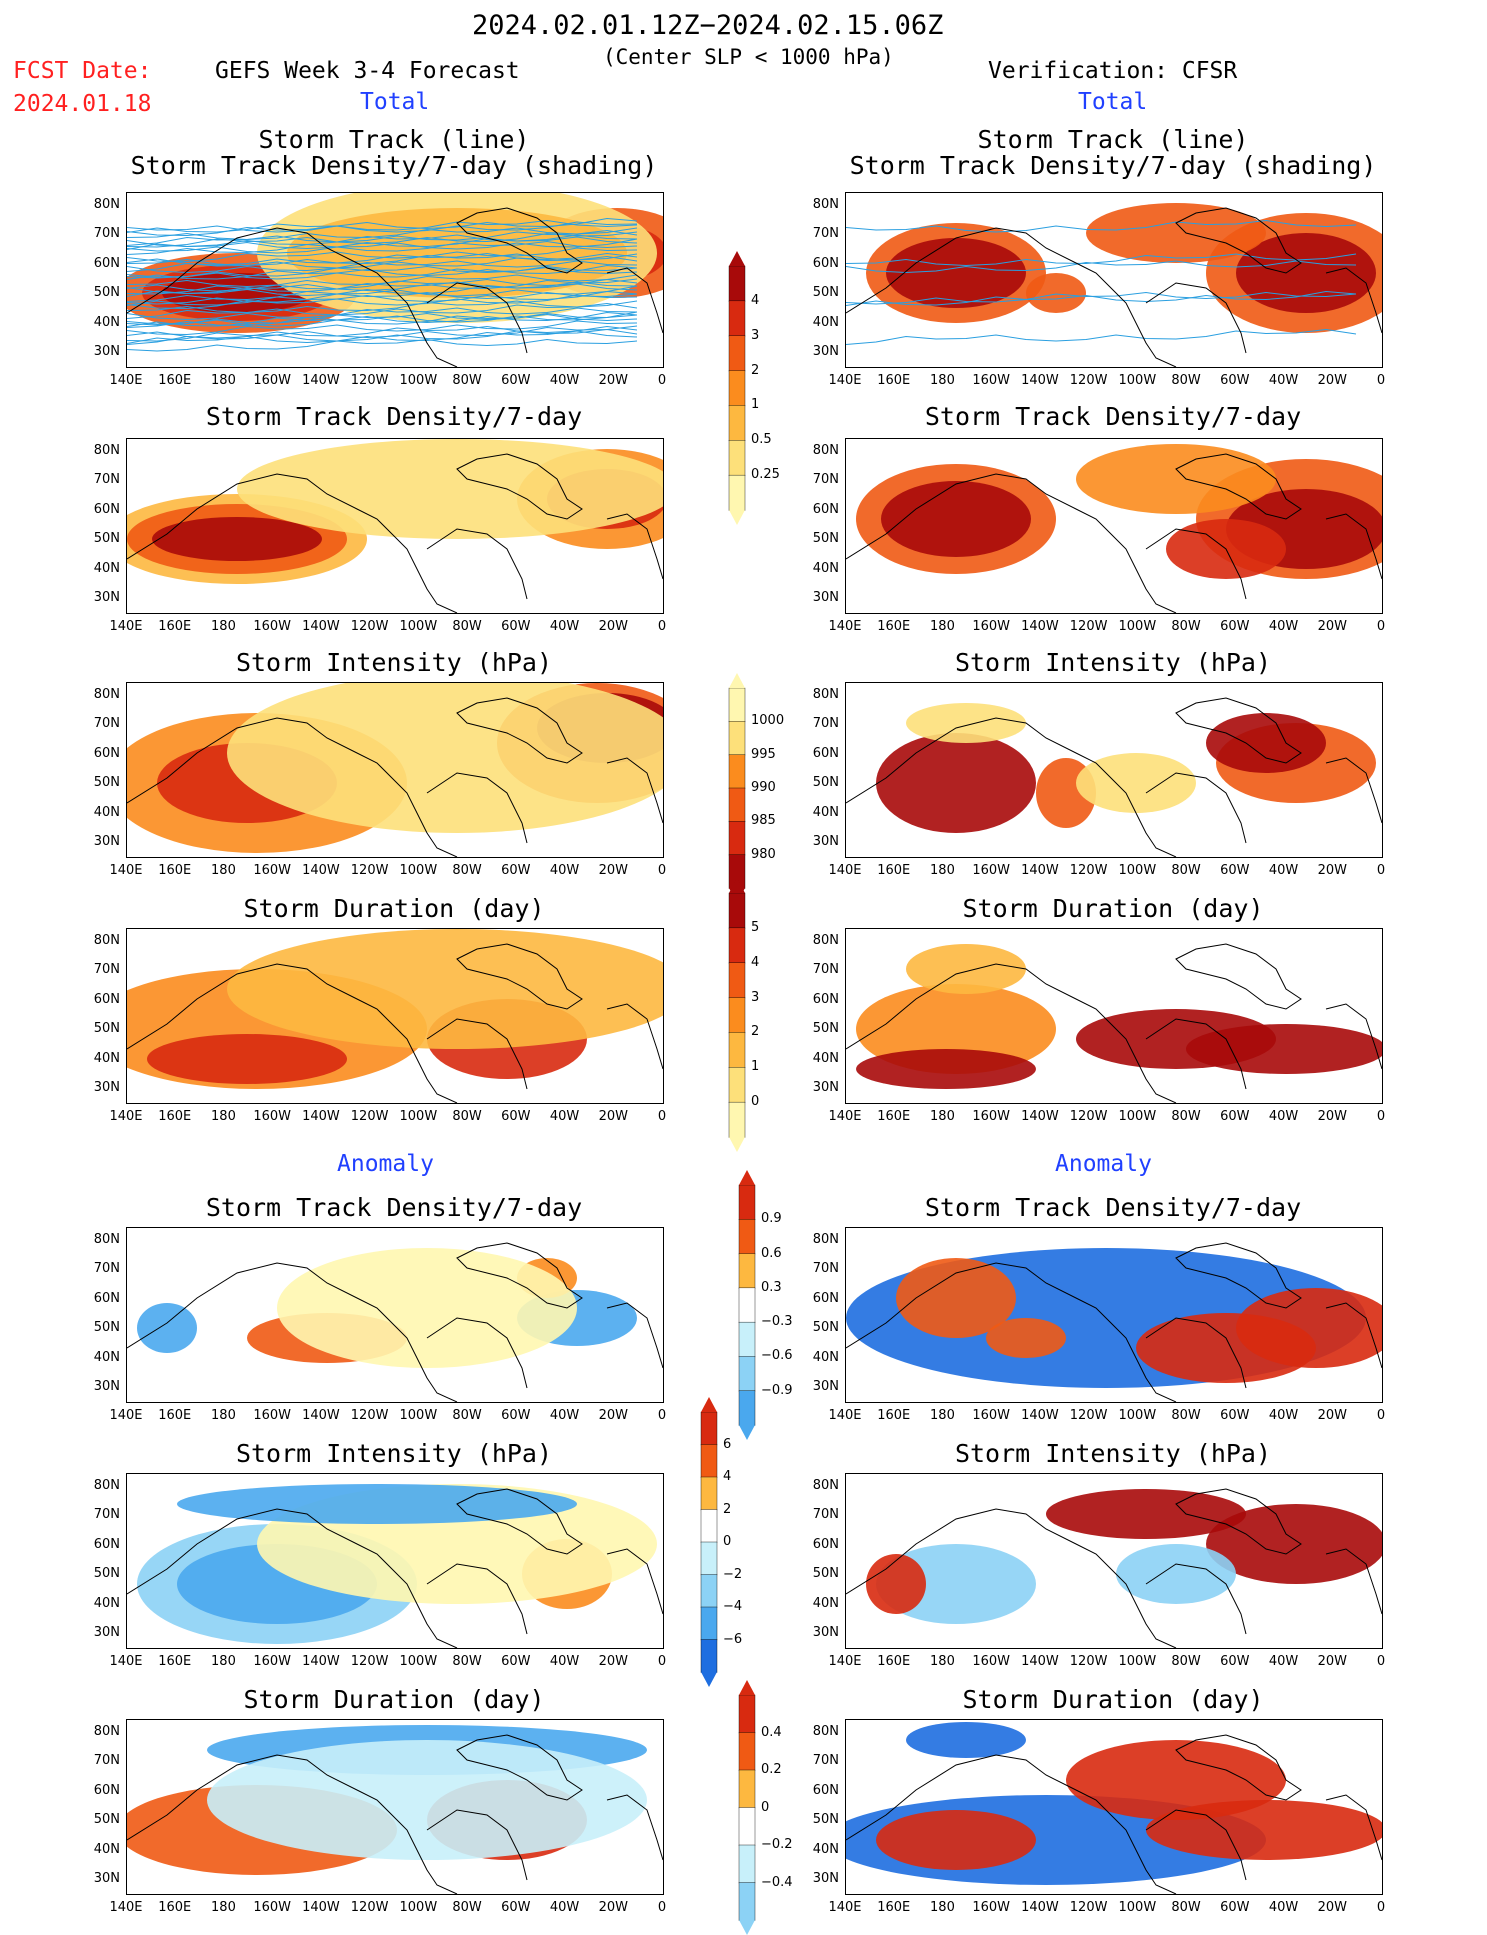 This screenshot has width=1487, height=1935. Describe the element at coordinates (748, 57) in the screenshot. I see `criterion-subtitle: (Center SLP < 1000 hPa)` at that location.